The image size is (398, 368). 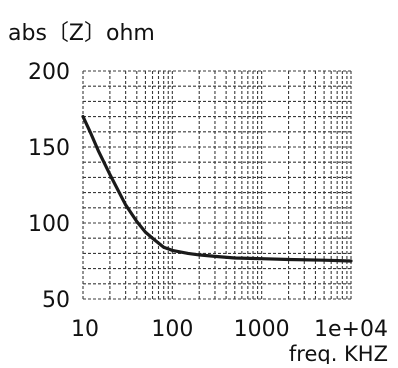 I want to click on y-tick-label: 50, so click(x=56, y=300).